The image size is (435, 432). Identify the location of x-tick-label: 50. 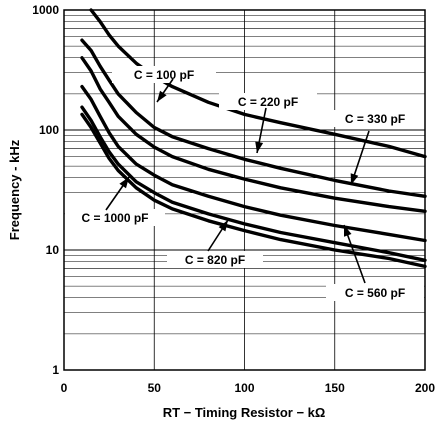
(155, 388).